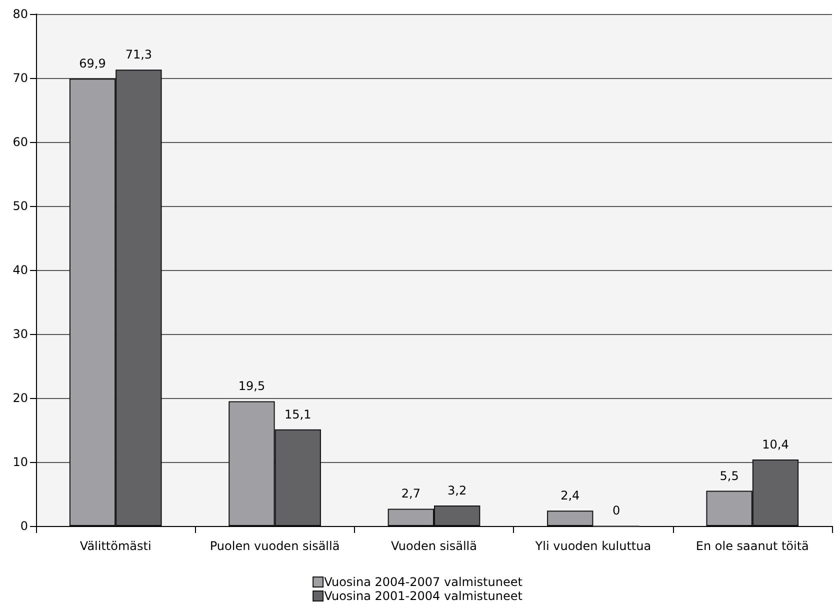 The height and width of the screenshot is (613, 835). Describe the element at coordinates (729, 475) in the screenshot. I see `data-label: 5,5` at that location.